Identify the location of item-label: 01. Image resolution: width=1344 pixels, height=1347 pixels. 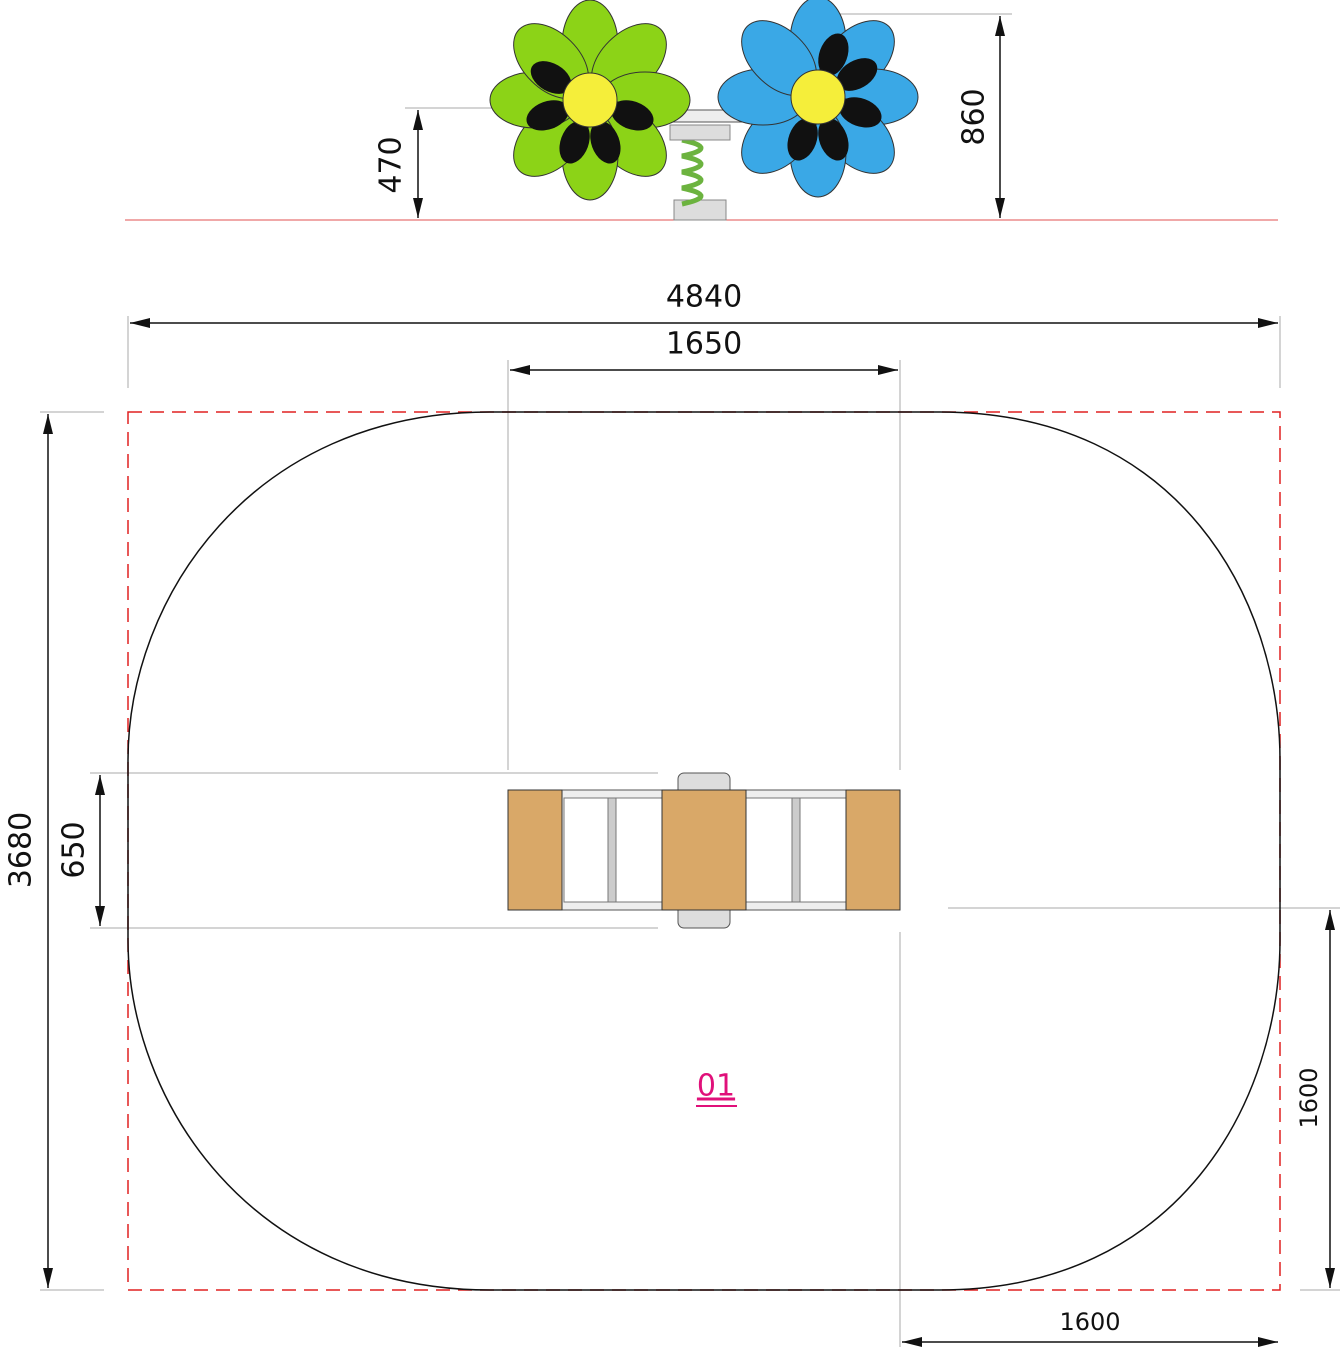
(716, 1086).